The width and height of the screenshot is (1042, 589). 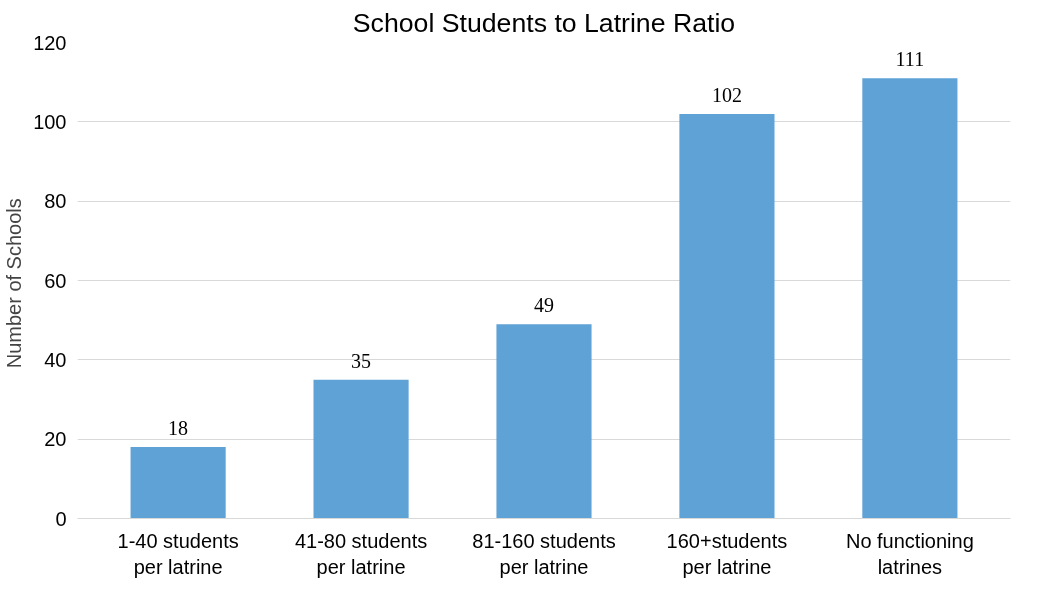 I want to click on x-tick-label: 1-40 students per latrine, so click(x=178, y=553).